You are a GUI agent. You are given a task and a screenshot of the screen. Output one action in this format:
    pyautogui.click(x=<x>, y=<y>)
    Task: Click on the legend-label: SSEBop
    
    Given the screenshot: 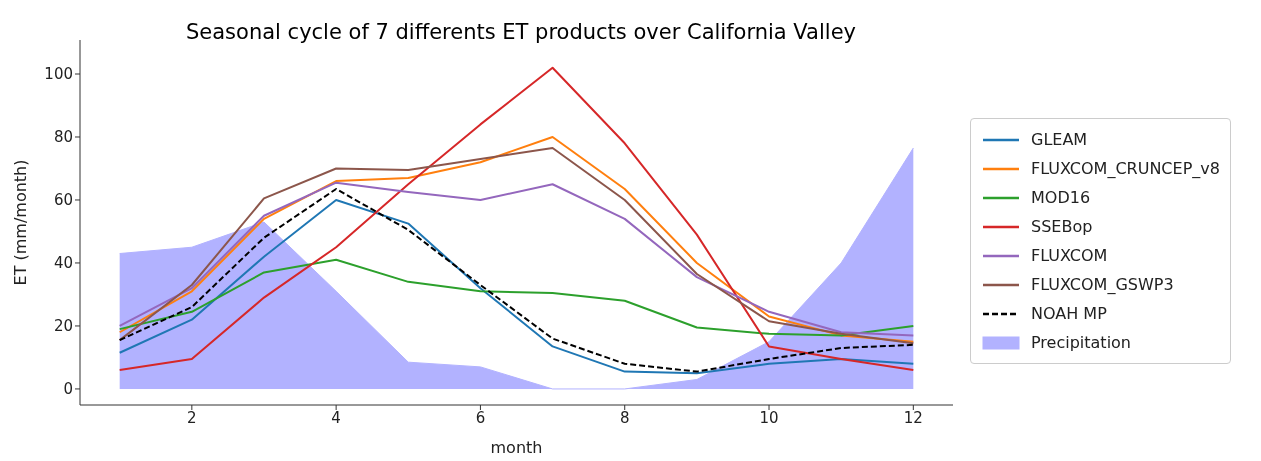 What is the action you would take?
    pyautogui.click(x=1062, y=226)
    